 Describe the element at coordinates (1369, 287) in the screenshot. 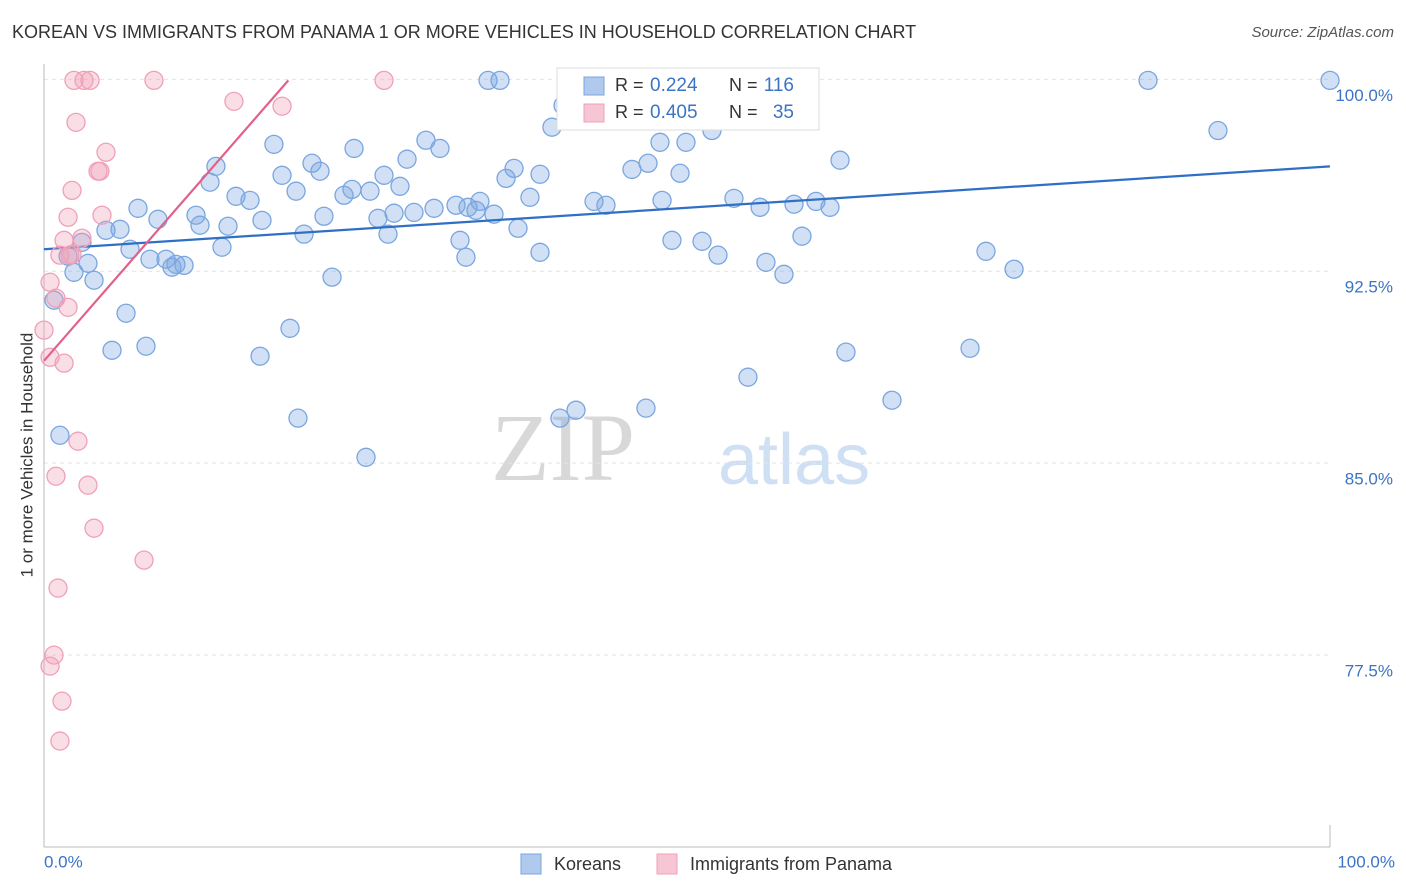

I see `y-tick-label: 92.5%` at that location.